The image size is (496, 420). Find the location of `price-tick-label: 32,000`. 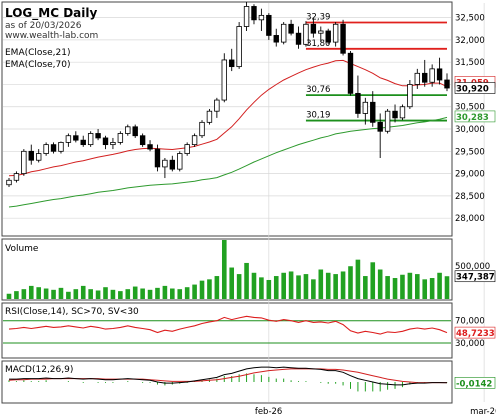

price-tick-label: 32,000 is located at coordinates (470, 41).